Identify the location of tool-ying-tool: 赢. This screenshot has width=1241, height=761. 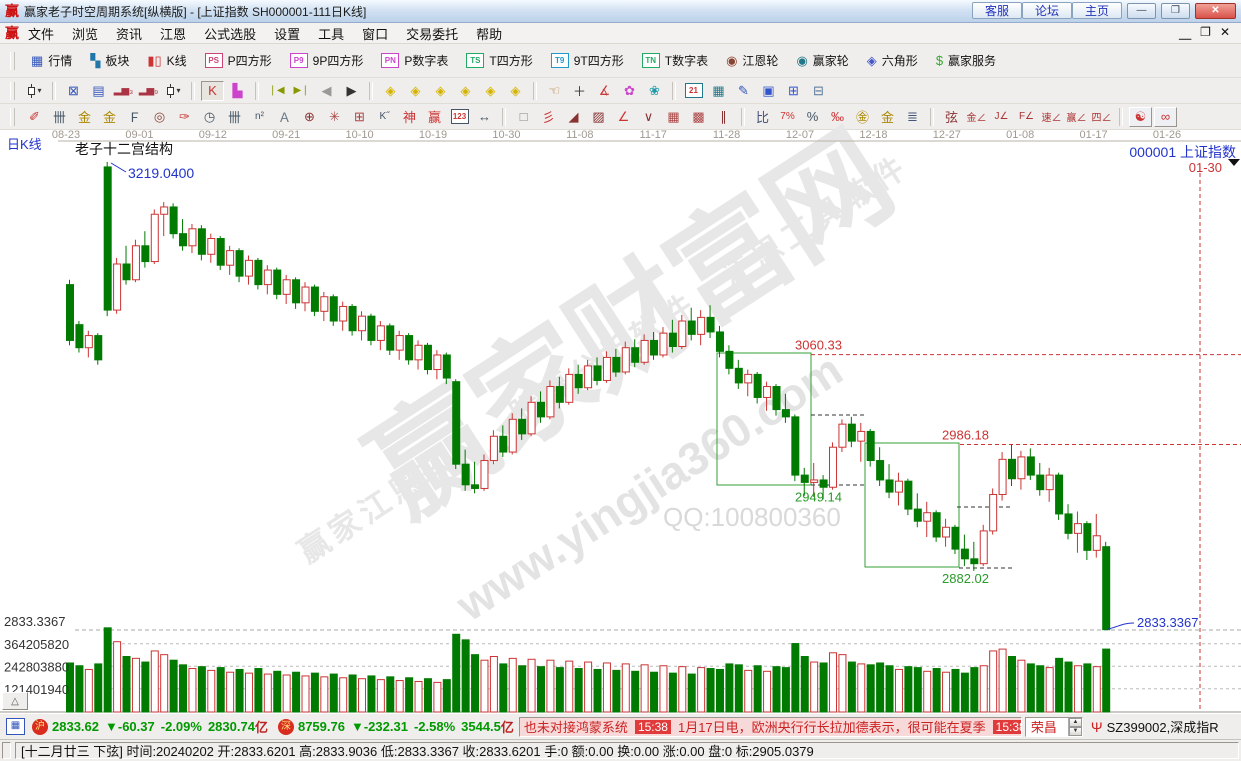
(434, 117).